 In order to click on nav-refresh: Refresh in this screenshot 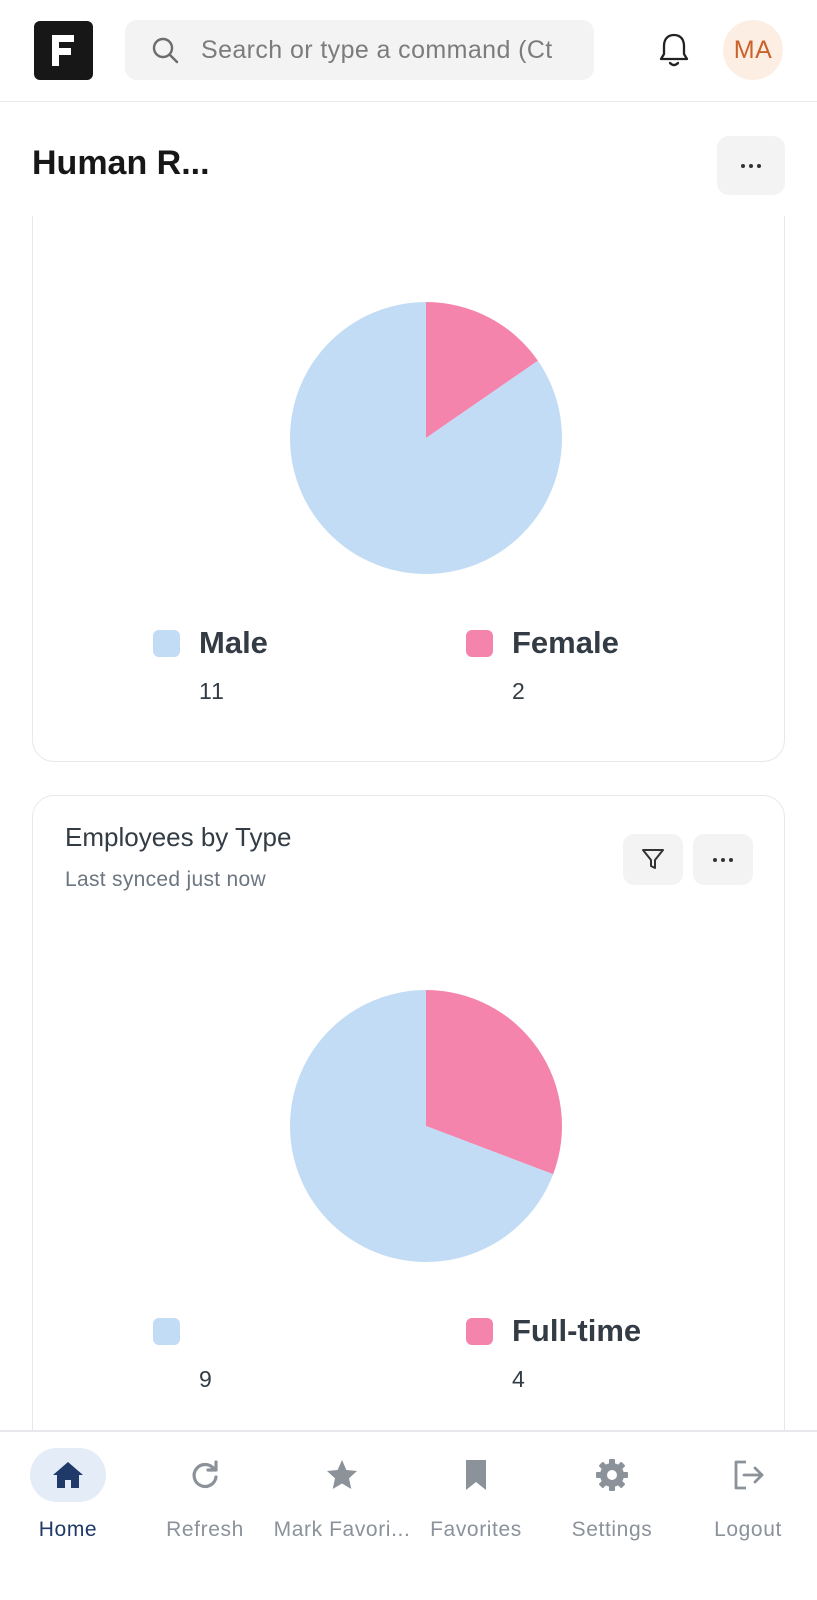, I will do `click(205, 1500)`.